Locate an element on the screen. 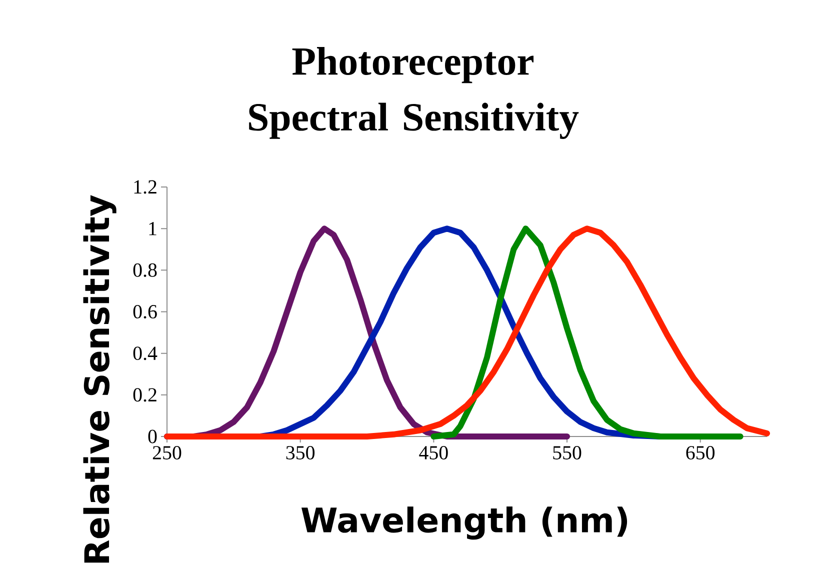  y-tick-label: 0.8 is located at coordinates (145, 270).